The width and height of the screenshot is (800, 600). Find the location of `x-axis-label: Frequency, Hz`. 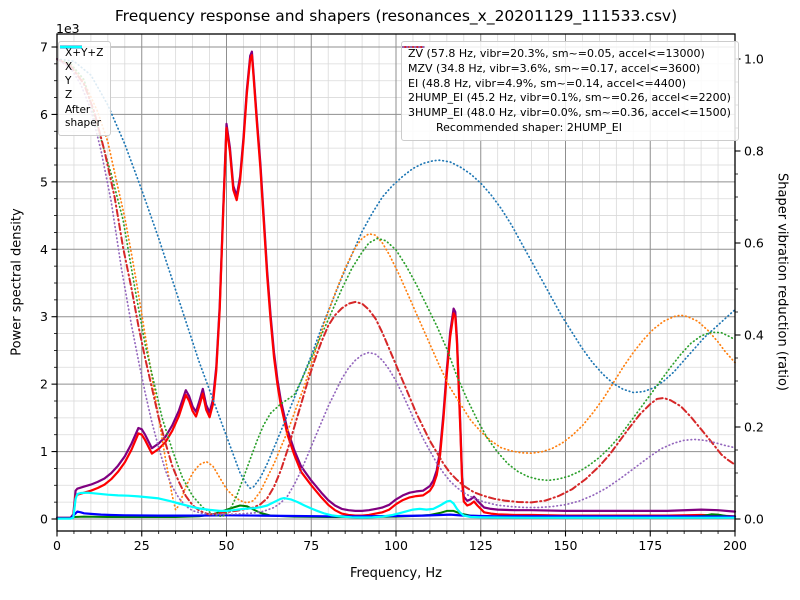

x-axis-label: Frequency, Hz is located at coordinates (396, 573).